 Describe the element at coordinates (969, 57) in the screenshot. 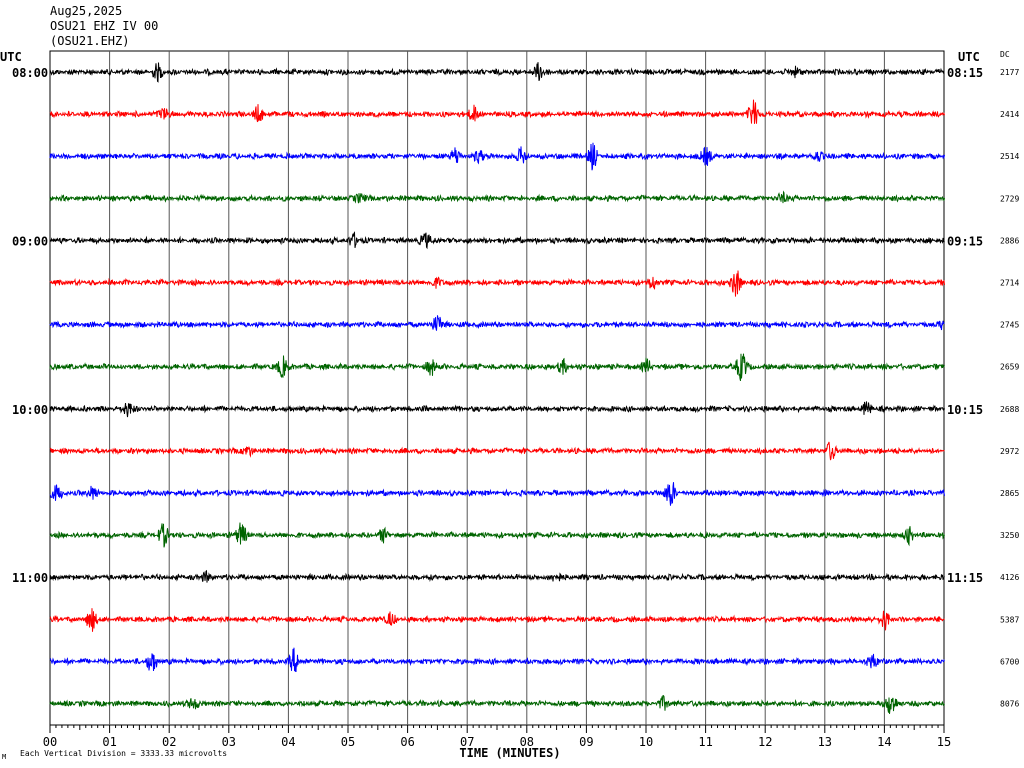

I see `utc-right-label: UTC` at that location.